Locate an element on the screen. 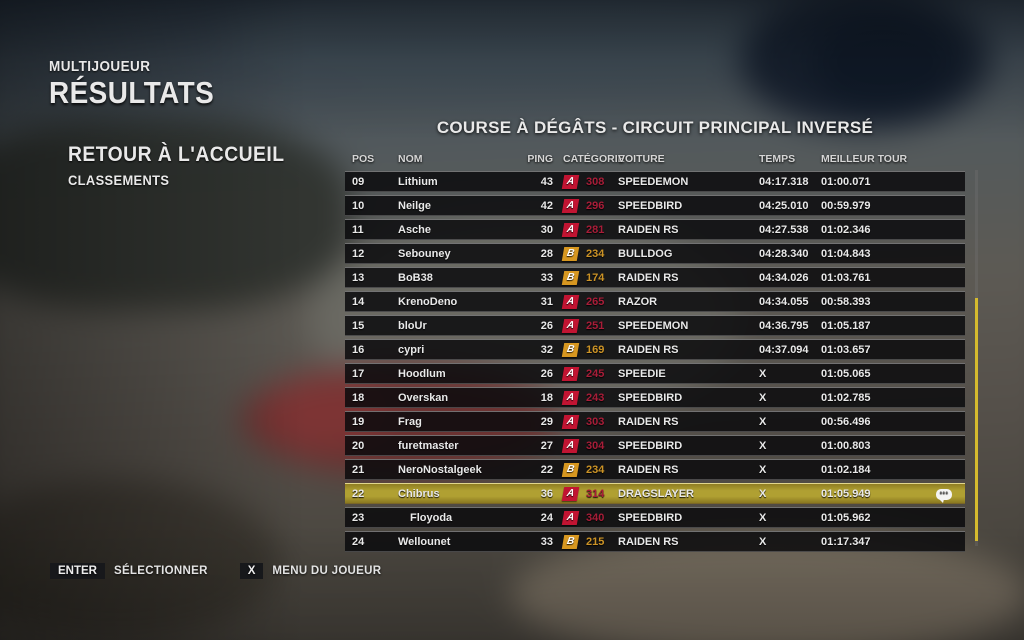 This screenshot has width=1024, height=640. player-name: Asche is located at coordinates (415, 229).